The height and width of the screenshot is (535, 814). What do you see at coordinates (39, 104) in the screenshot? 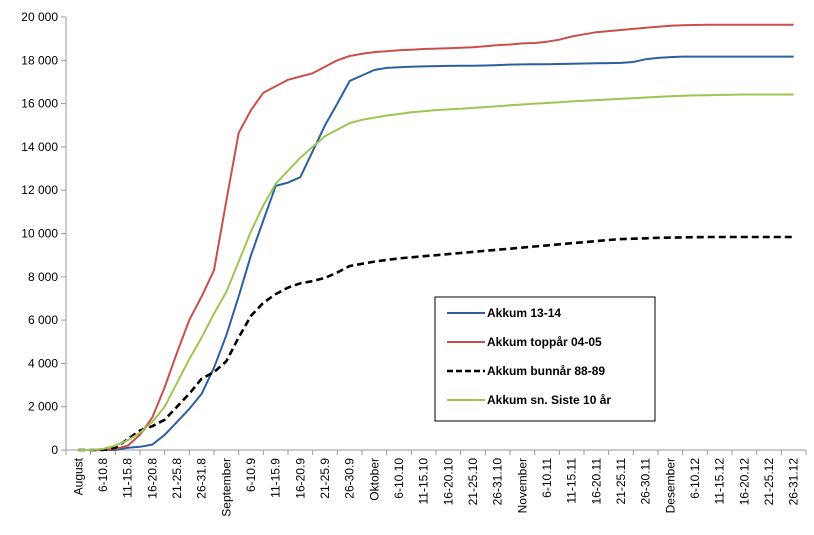
I see `y-tick-label: 16 000` at bounding box center [39, 104].